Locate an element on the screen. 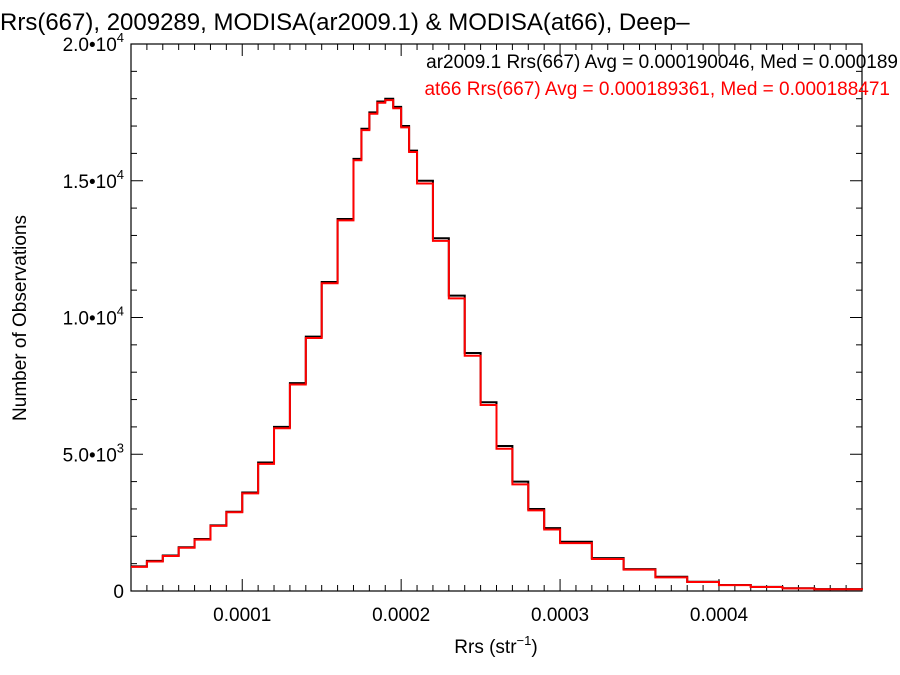 This screenshot has width=900, height=675. y-tick-labels: 0 5.0•103 1.0•104 1.5•104 2.0•104 is located at coordinates (93, 316).